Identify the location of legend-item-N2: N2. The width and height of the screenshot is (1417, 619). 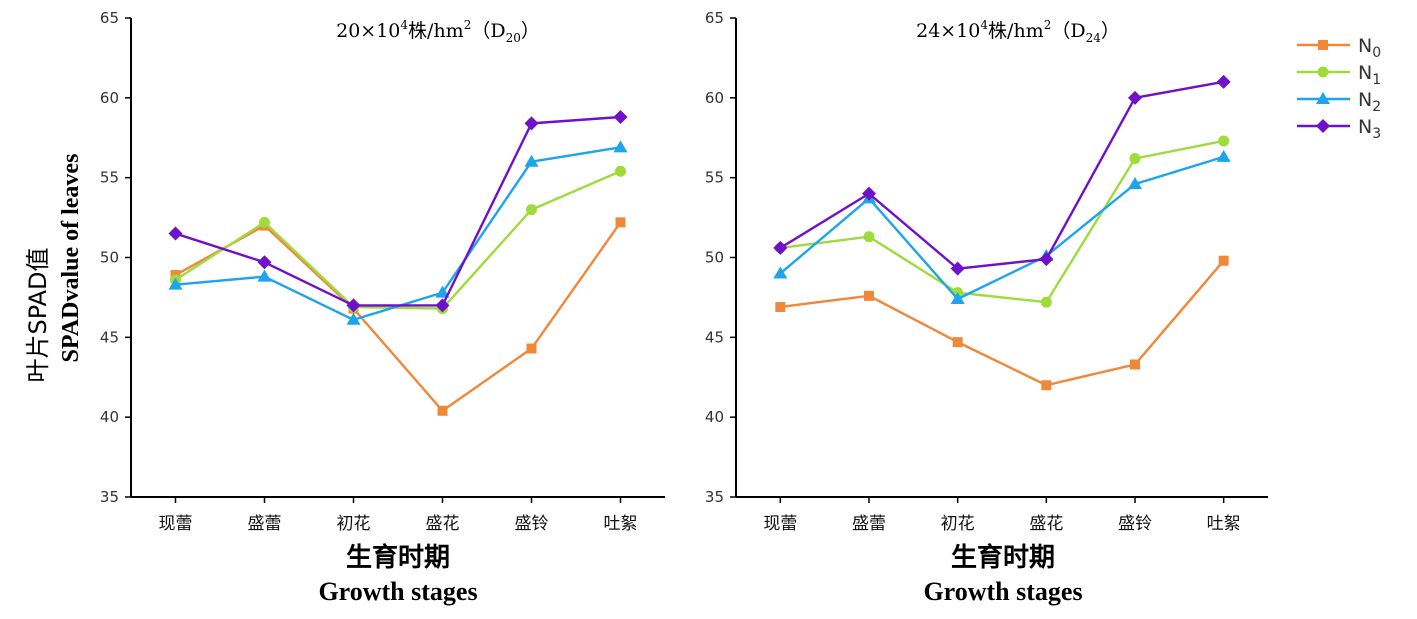
(1339, 102).